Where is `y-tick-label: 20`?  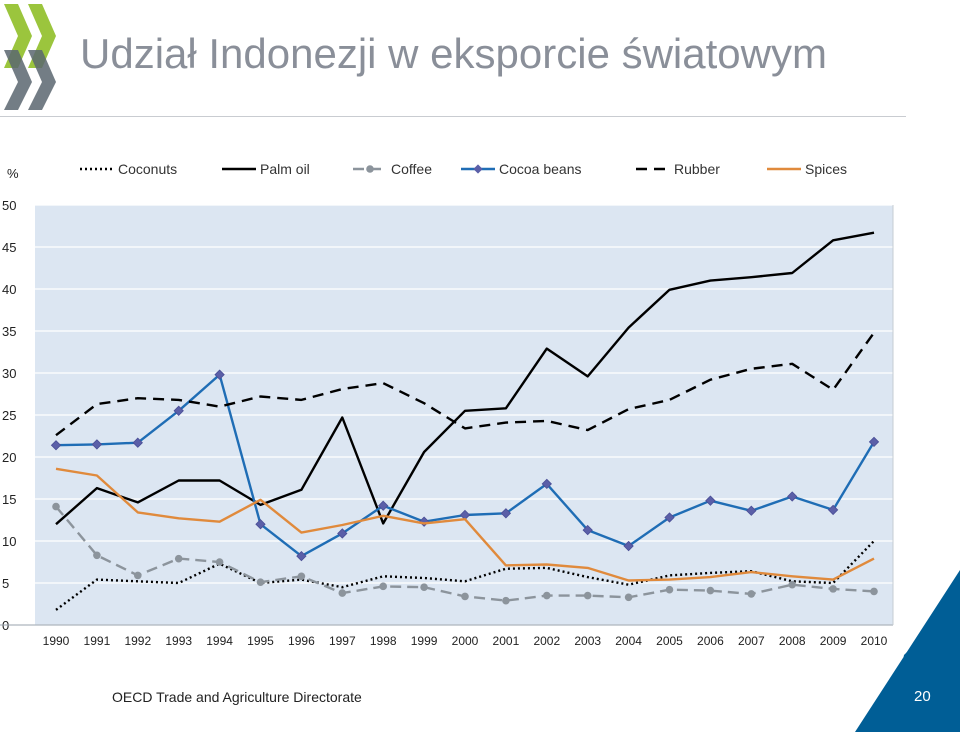
y-tick-label: 20 is located at coordinates (9, 457).